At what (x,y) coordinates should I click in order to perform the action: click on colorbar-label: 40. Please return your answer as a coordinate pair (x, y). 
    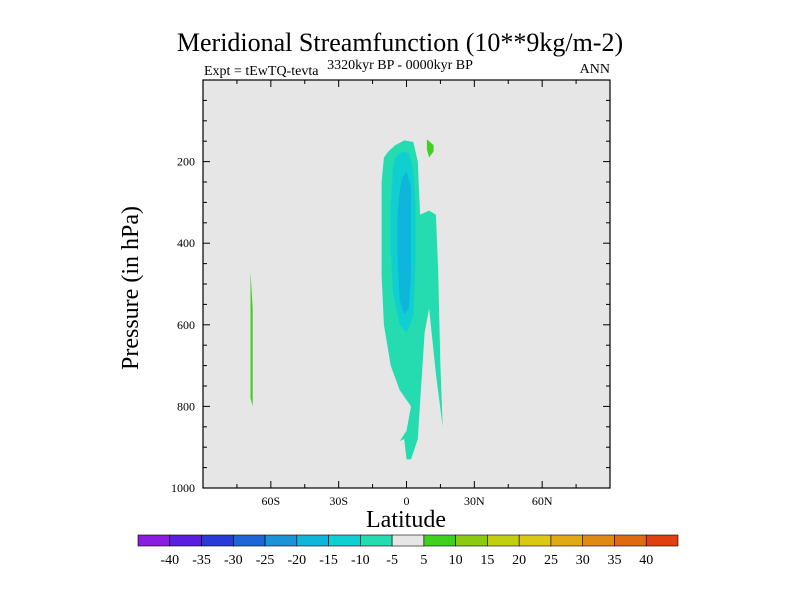
    Looking at the image, I should click on (646, 560).